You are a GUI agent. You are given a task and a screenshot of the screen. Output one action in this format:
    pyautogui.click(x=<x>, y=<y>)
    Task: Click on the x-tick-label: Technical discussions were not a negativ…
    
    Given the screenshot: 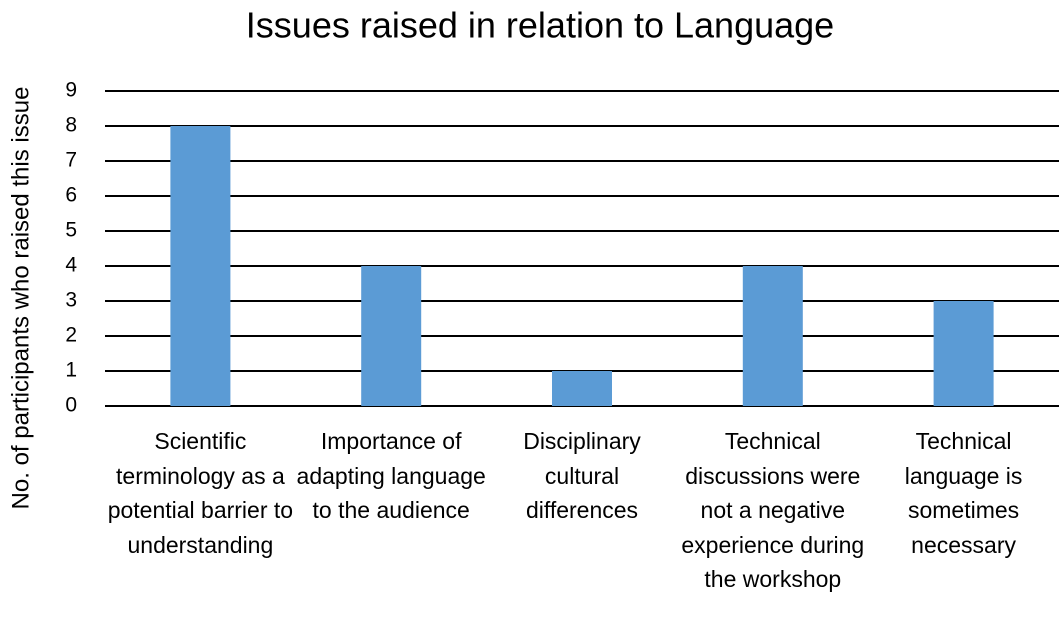 What is the action you would take?
    pyautogui.click(x=773, y=510)
    